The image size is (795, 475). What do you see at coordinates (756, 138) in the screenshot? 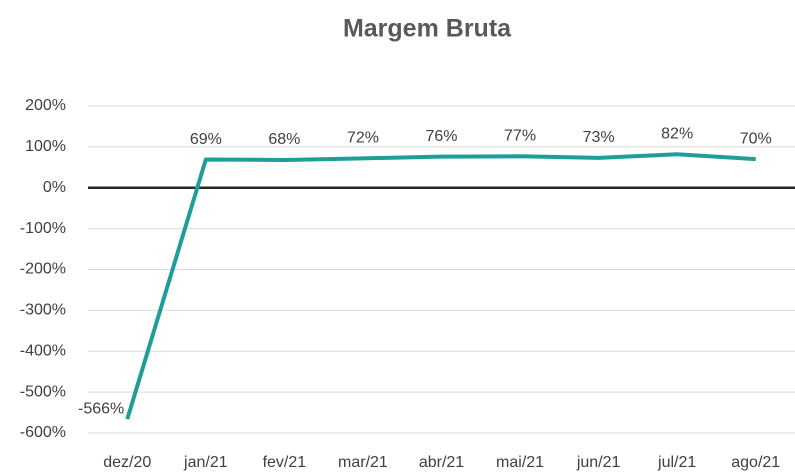
I see `data-label: 70%` at bounding box center [756, 138].